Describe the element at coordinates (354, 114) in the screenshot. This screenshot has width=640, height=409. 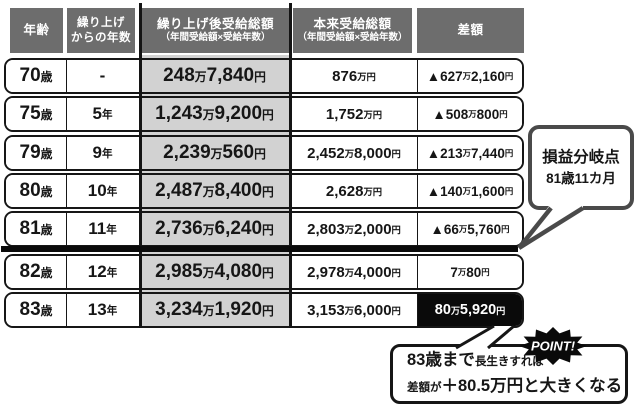
I see `original-amount-cell: 1,752 万円` at that location.